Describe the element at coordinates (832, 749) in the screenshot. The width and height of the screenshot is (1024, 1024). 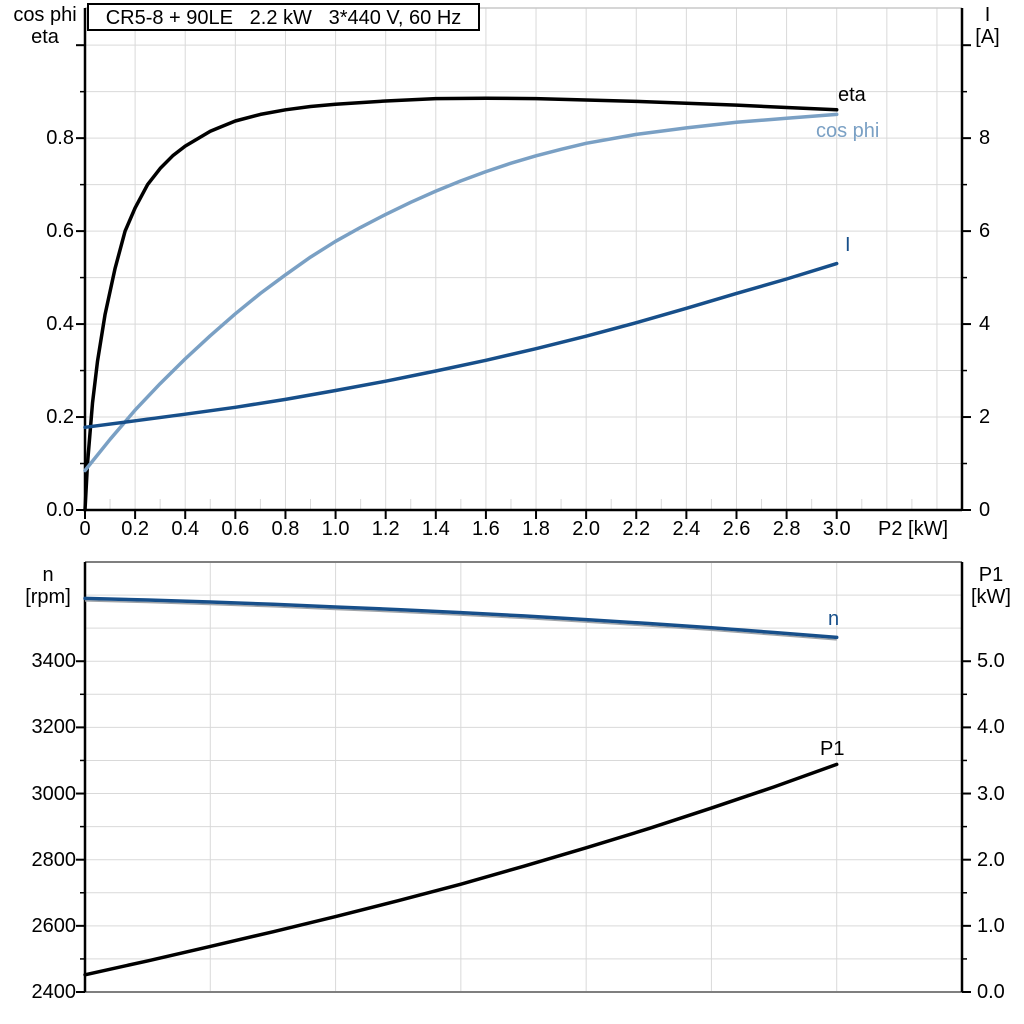
I see `curve-label-p1: P1` at that location.